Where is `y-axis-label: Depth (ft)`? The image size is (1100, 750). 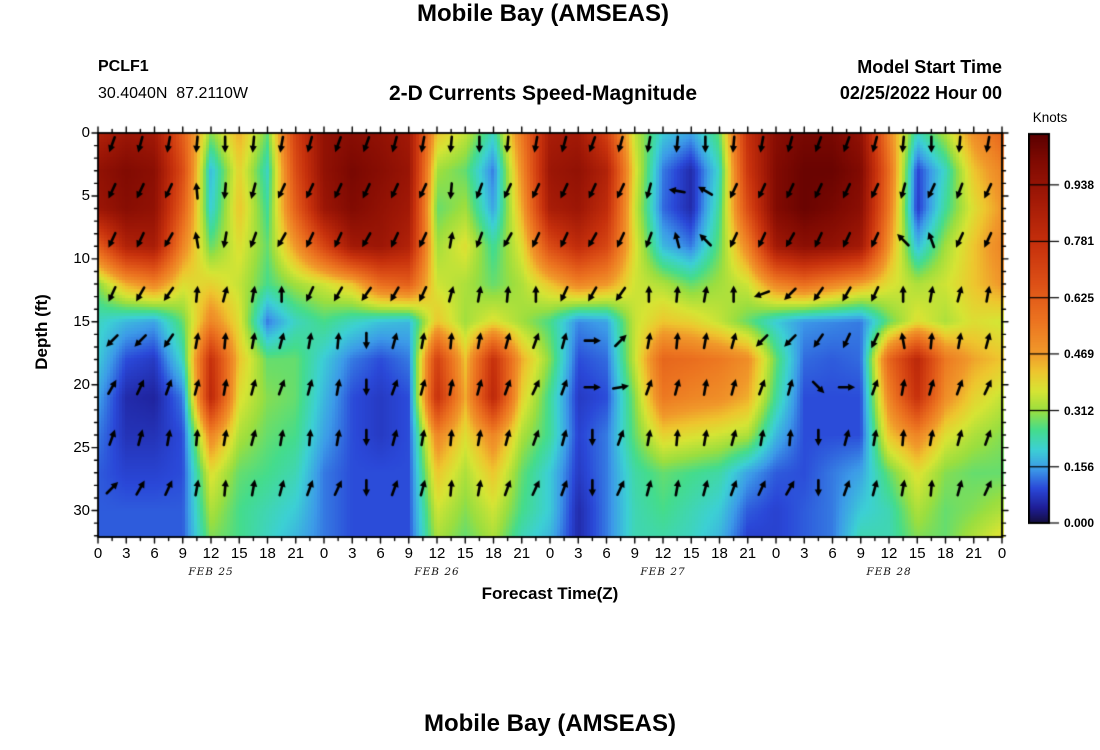 y-axis-label: Depth (ft) is located at coordinates (41, 332).